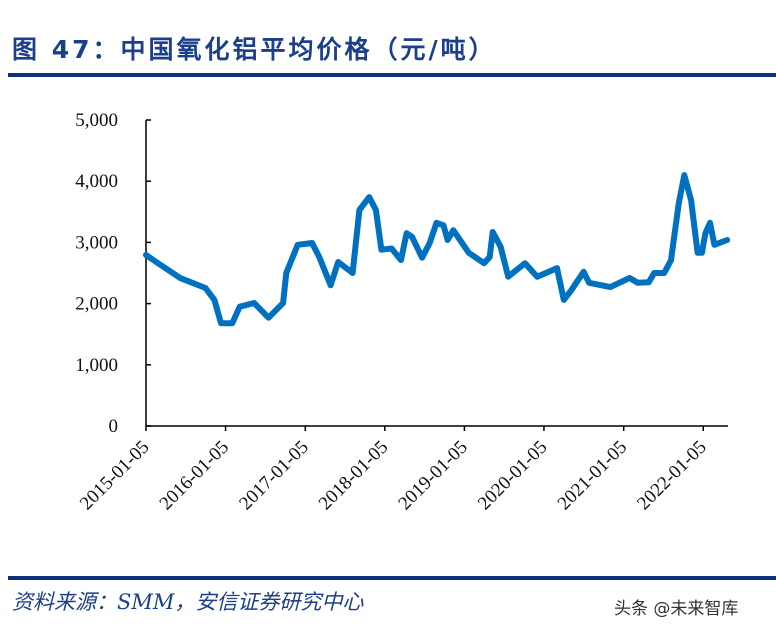 The height and width of the screenshot is (632, 776). What do you see at coordinates (274, 476) in the screenshot?
I see `x-tick-label: 2017-01-05` at bounding box center [274, 476].